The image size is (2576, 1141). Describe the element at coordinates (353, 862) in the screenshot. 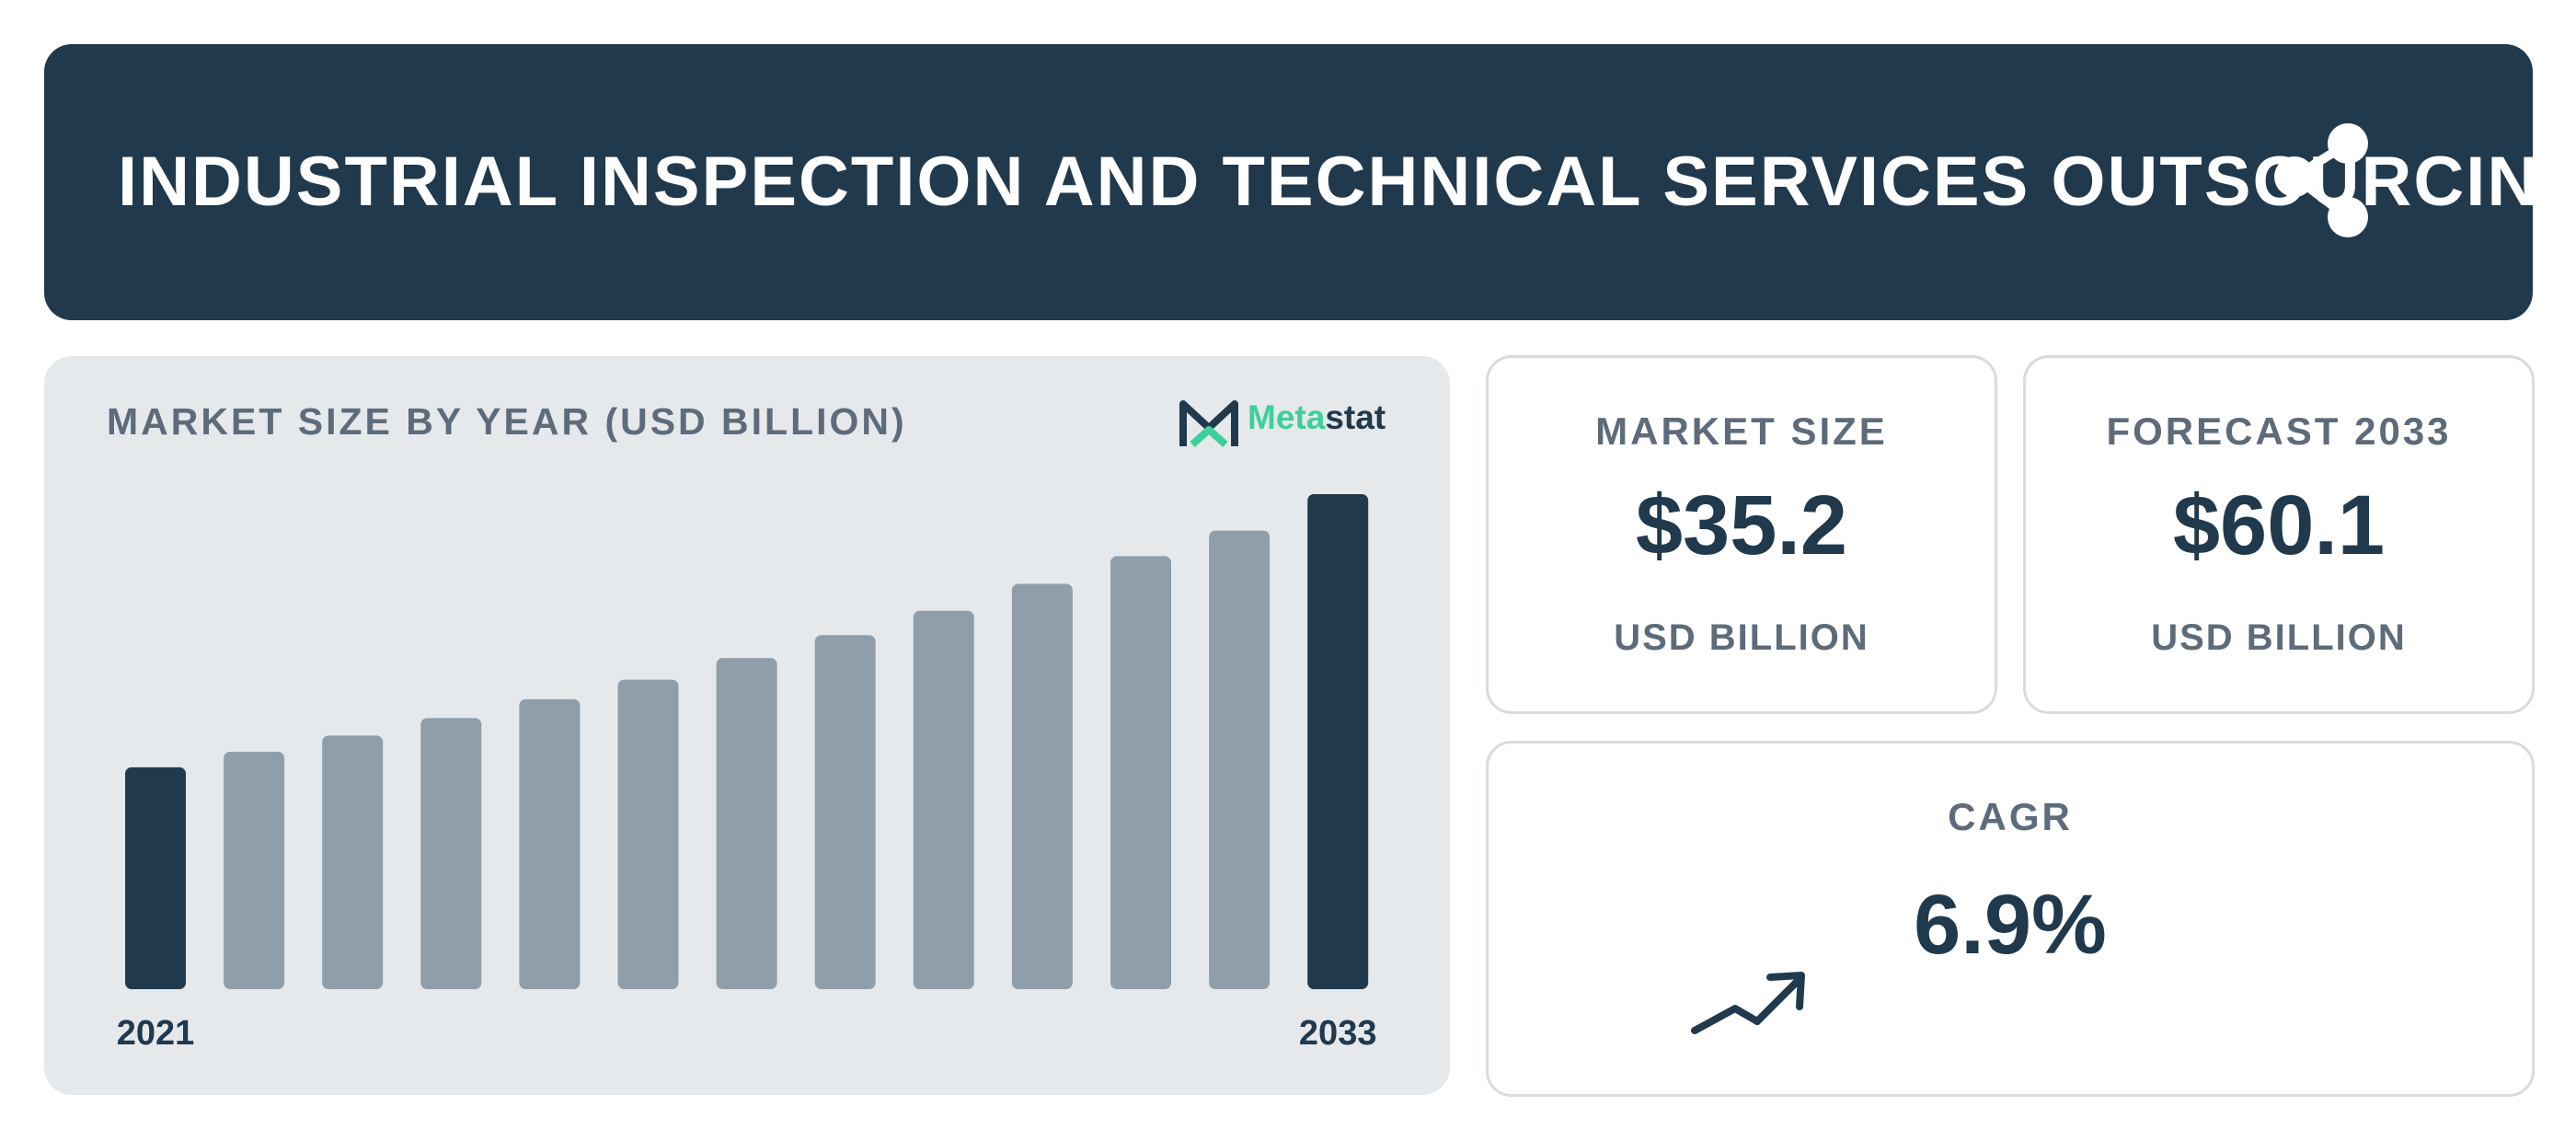

I see `bar-2023` at that location.